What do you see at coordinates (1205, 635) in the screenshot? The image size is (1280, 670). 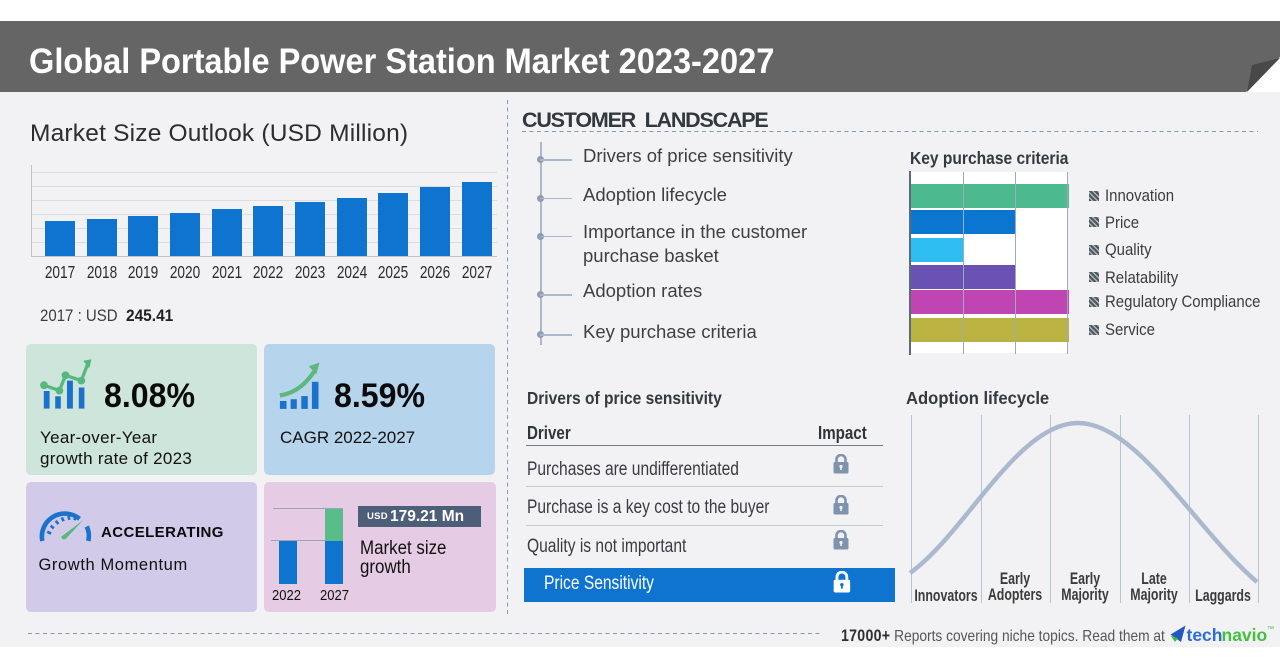 I see `svg-text: tech` at bounding box center [1205, 635].